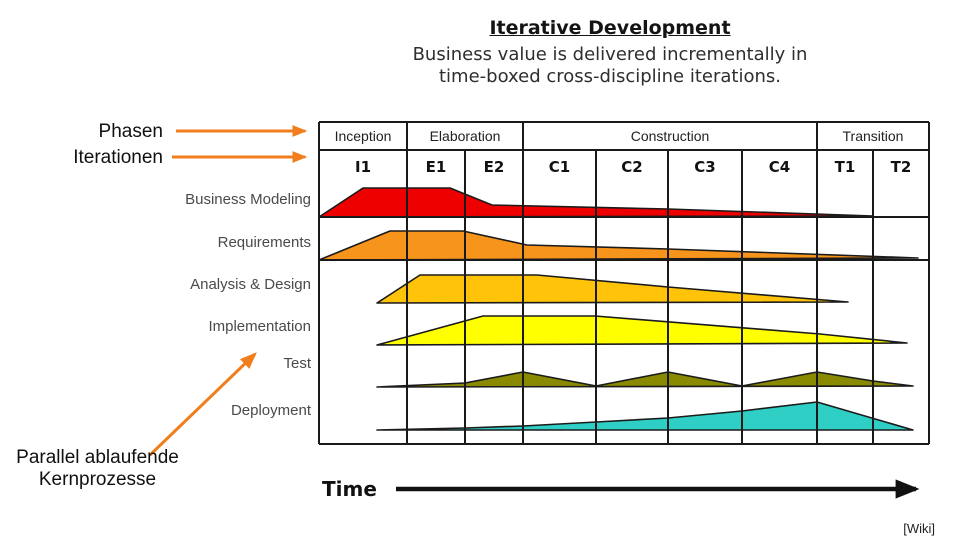  I want to click on discipline-label-requirements: Requirements, so click(264, 242).